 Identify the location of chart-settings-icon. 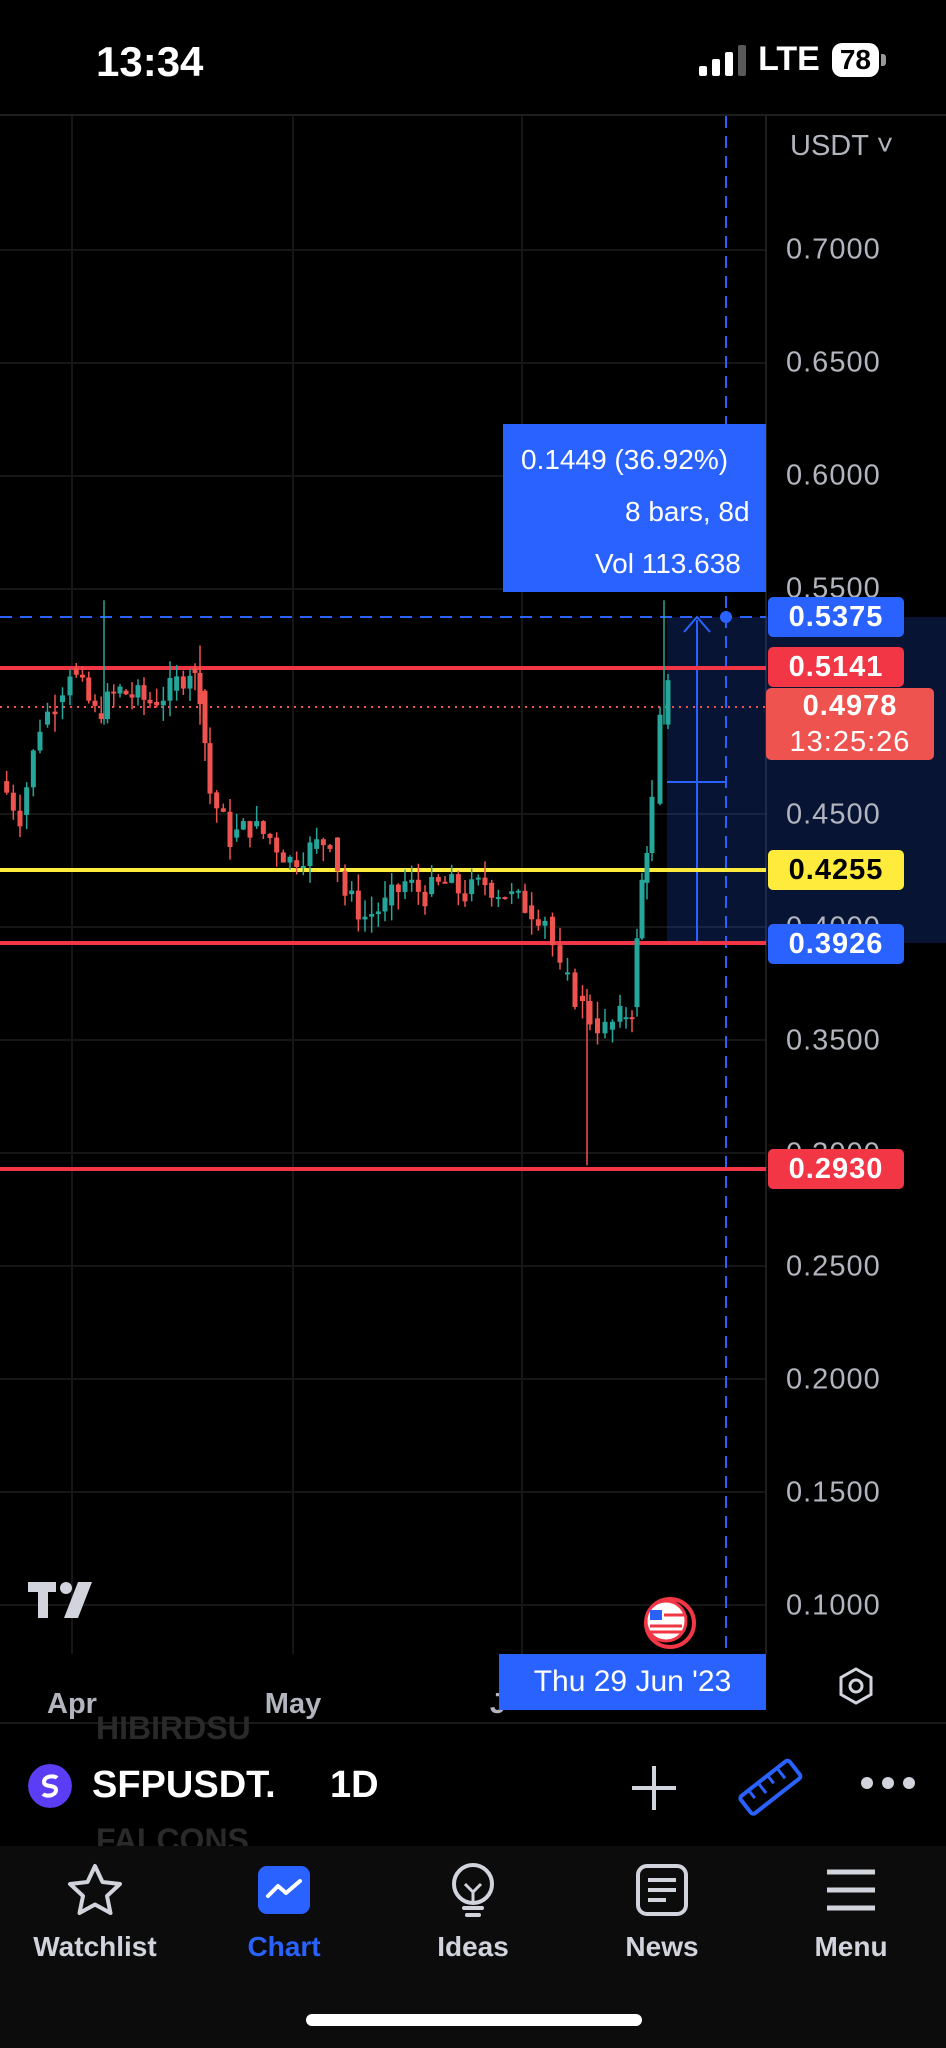
(856, 1686).